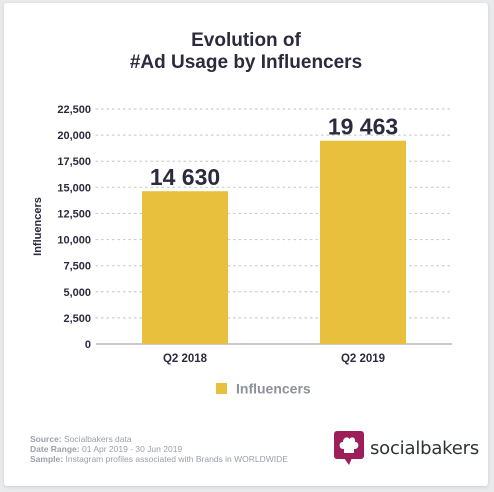 The width and height of the screenshot is (494, 492). What do you see at coordinates (246, 62) in the screenshot?
I see `chart-title-line-2: #Ad Usage by Influencers` at bounding box center [246, 62].